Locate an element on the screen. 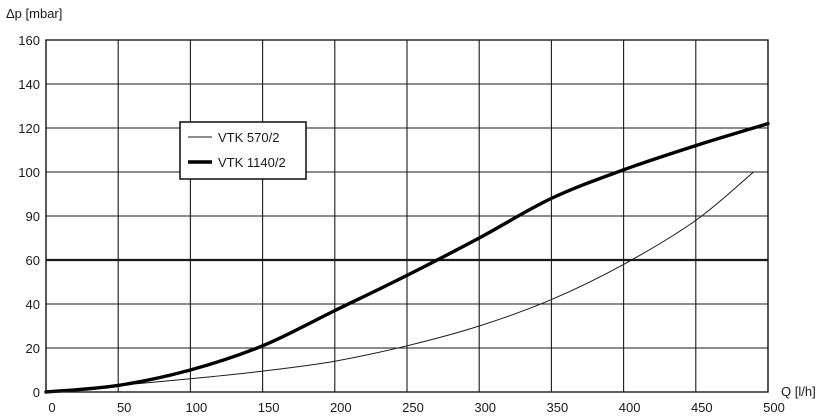  x-tick-labels: 0 50 100 150 200 250 300 350 400 450 500 is located at coordinates (416, 407).